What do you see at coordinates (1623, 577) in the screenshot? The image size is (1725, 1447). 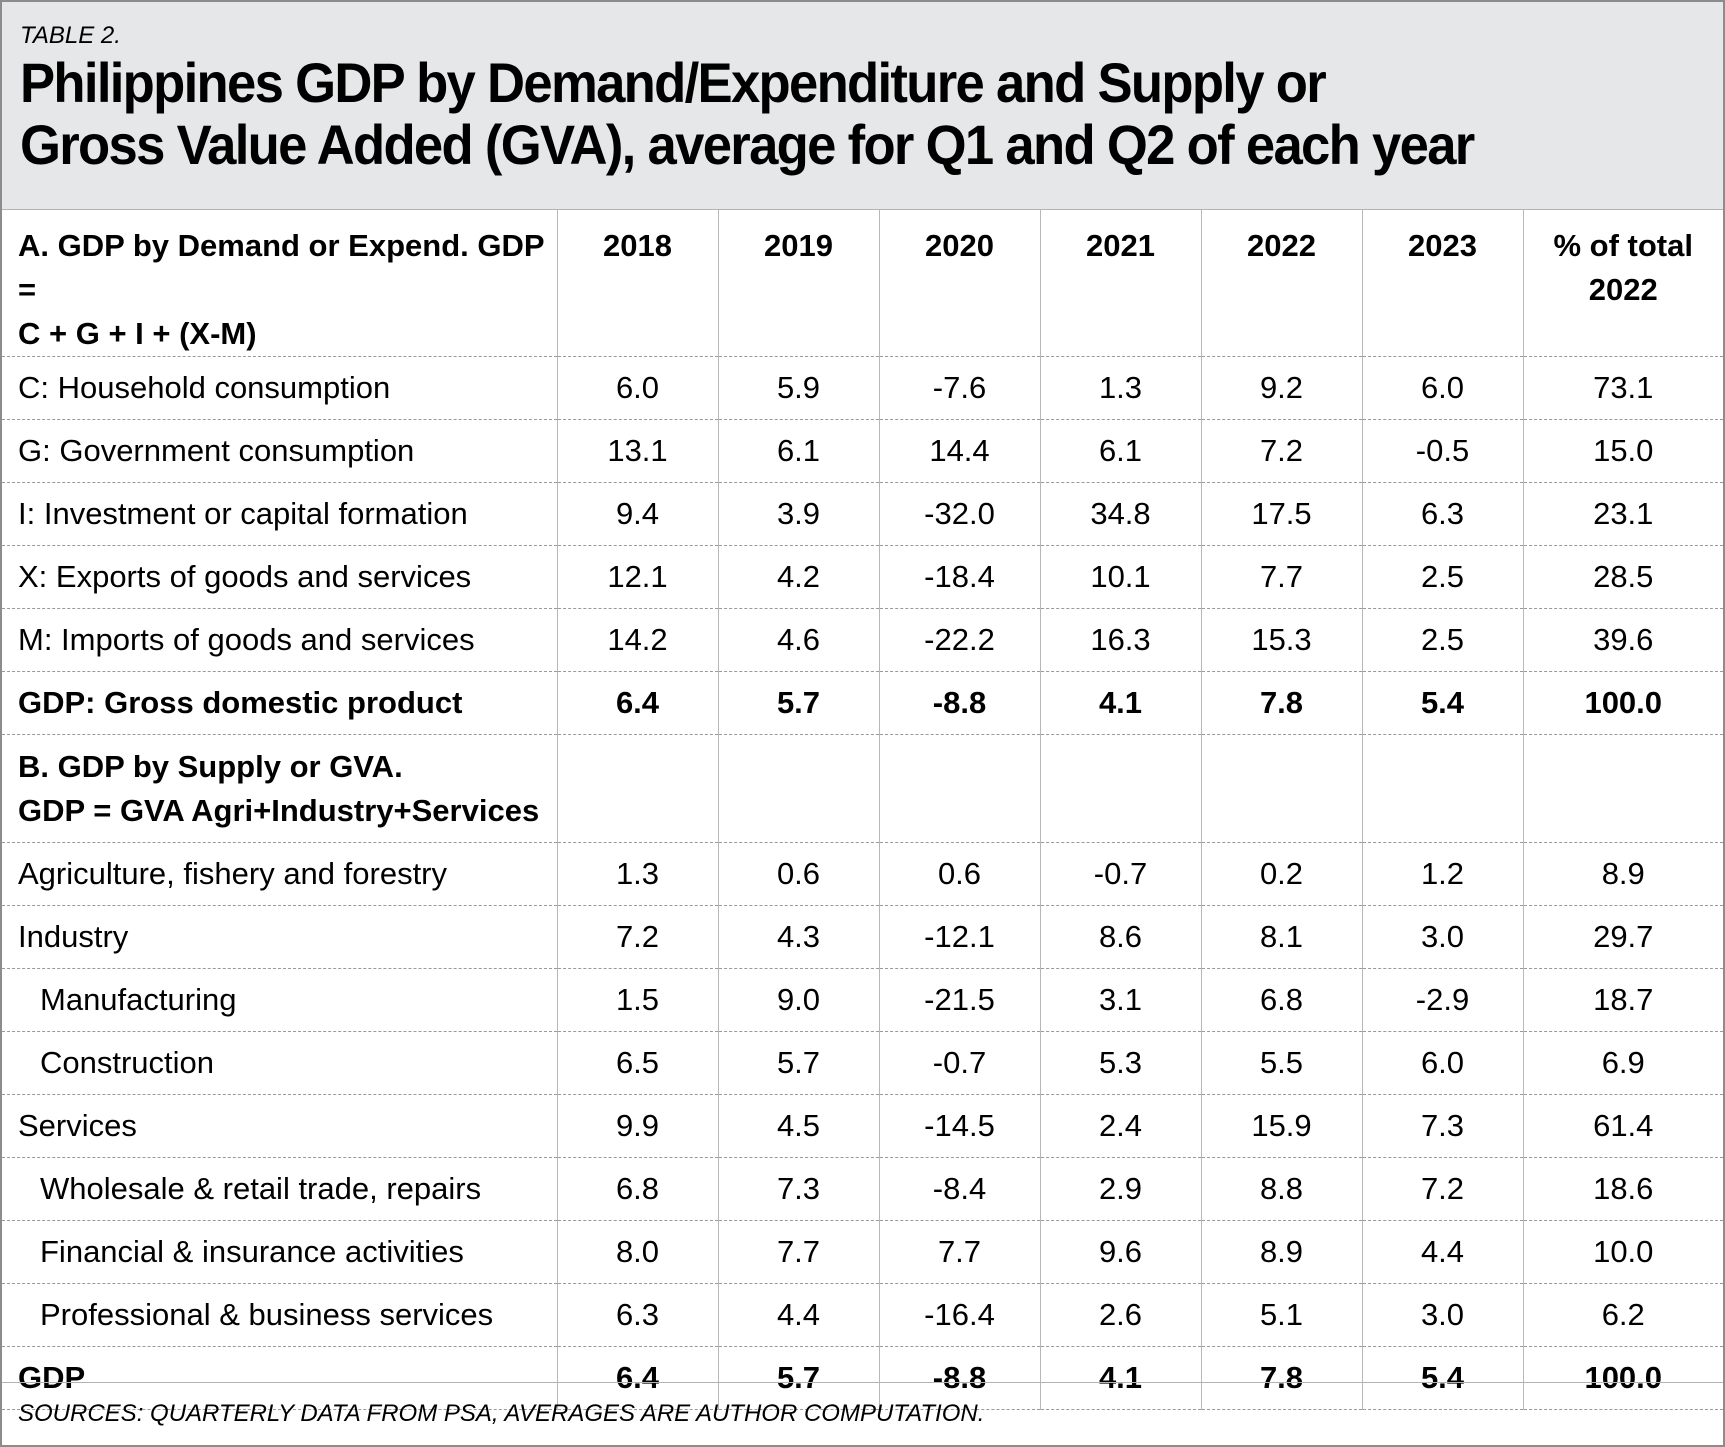 I see `value-cell: 28.5` at bounding box center [1623, 577].